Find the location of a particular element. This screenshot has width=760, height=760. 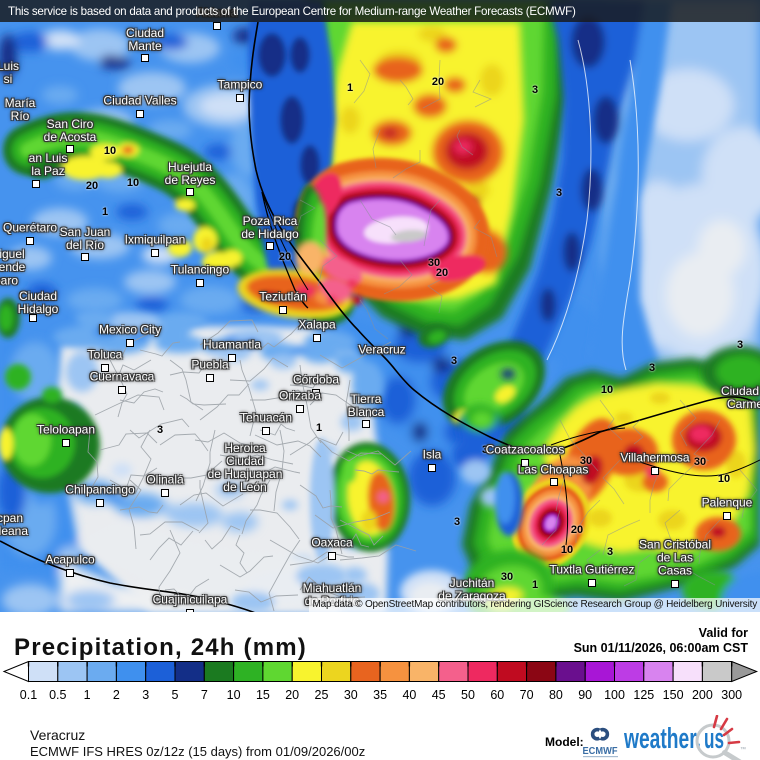

svg-text: ™ is located at coordinates (743, 749).